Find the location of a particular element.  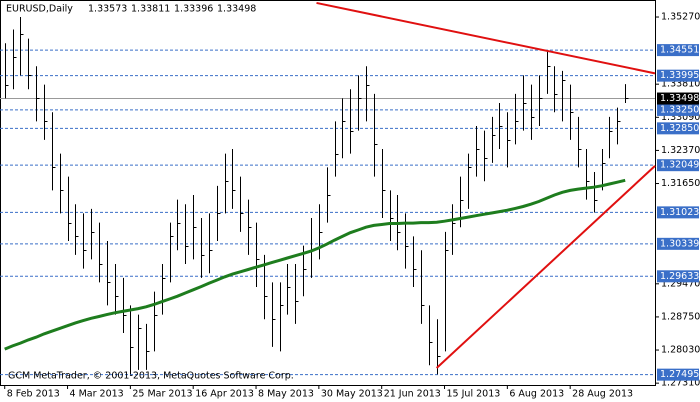

title-price: 1.33811 is located at coordinates (150, 9).